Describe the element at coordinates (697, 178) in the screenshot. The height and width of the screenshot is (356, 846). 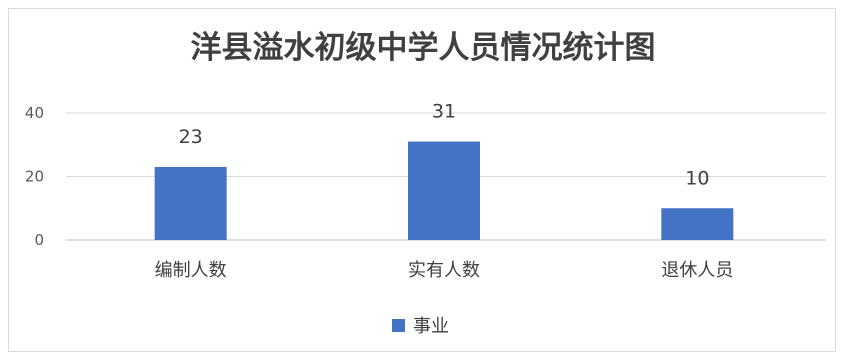
I see `data-label: 10` at that location.